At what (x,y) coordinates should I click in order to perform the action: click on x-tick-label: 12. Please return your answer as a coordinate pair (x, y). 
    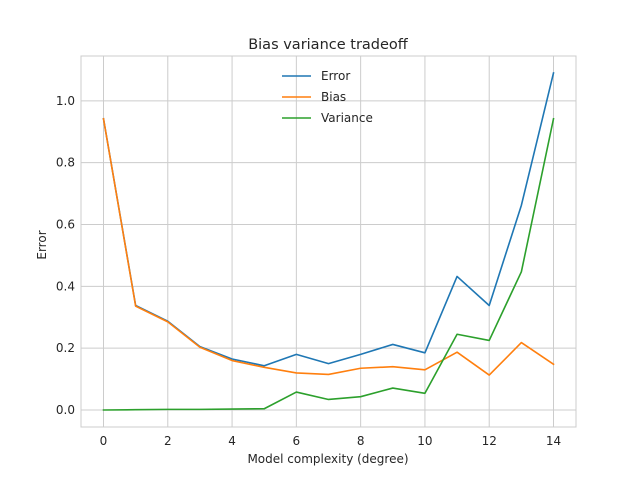
    Looking at the image, I should click on (489, 441).